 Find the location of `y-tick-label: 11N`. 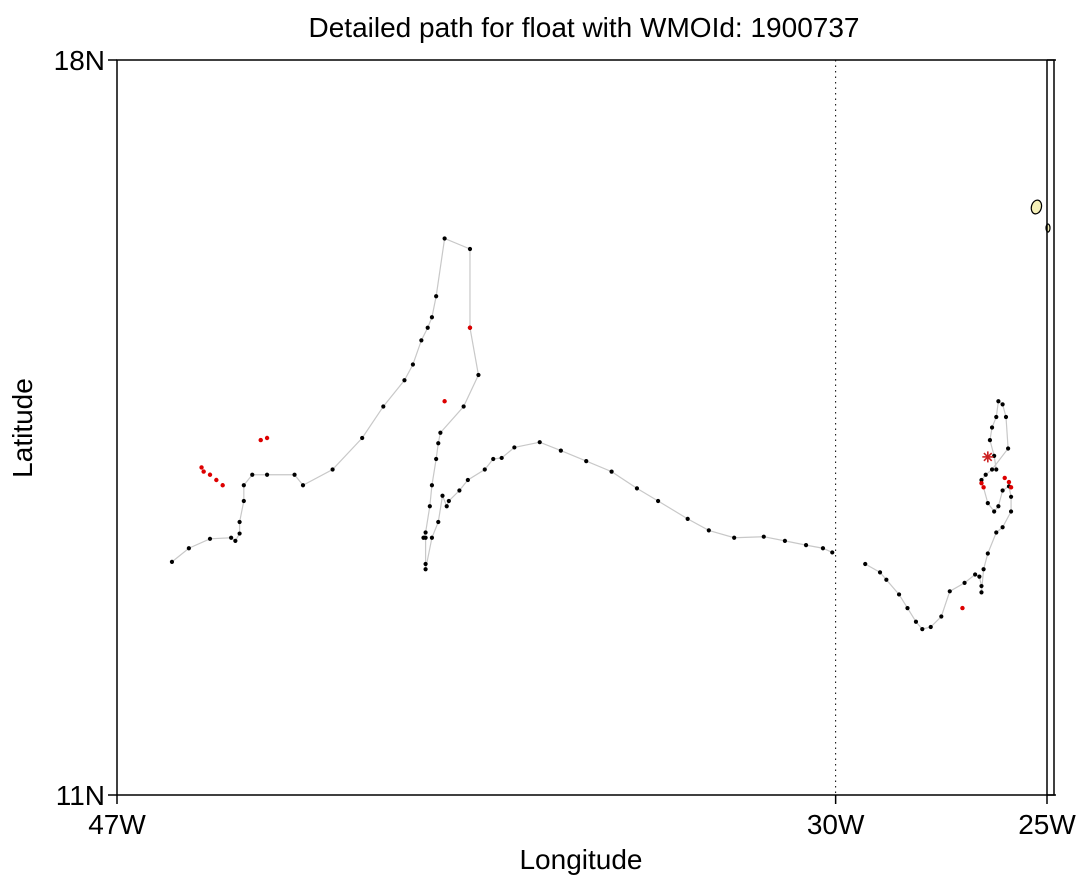

y-tick-label: 11N is located at coordinates (80, 795).